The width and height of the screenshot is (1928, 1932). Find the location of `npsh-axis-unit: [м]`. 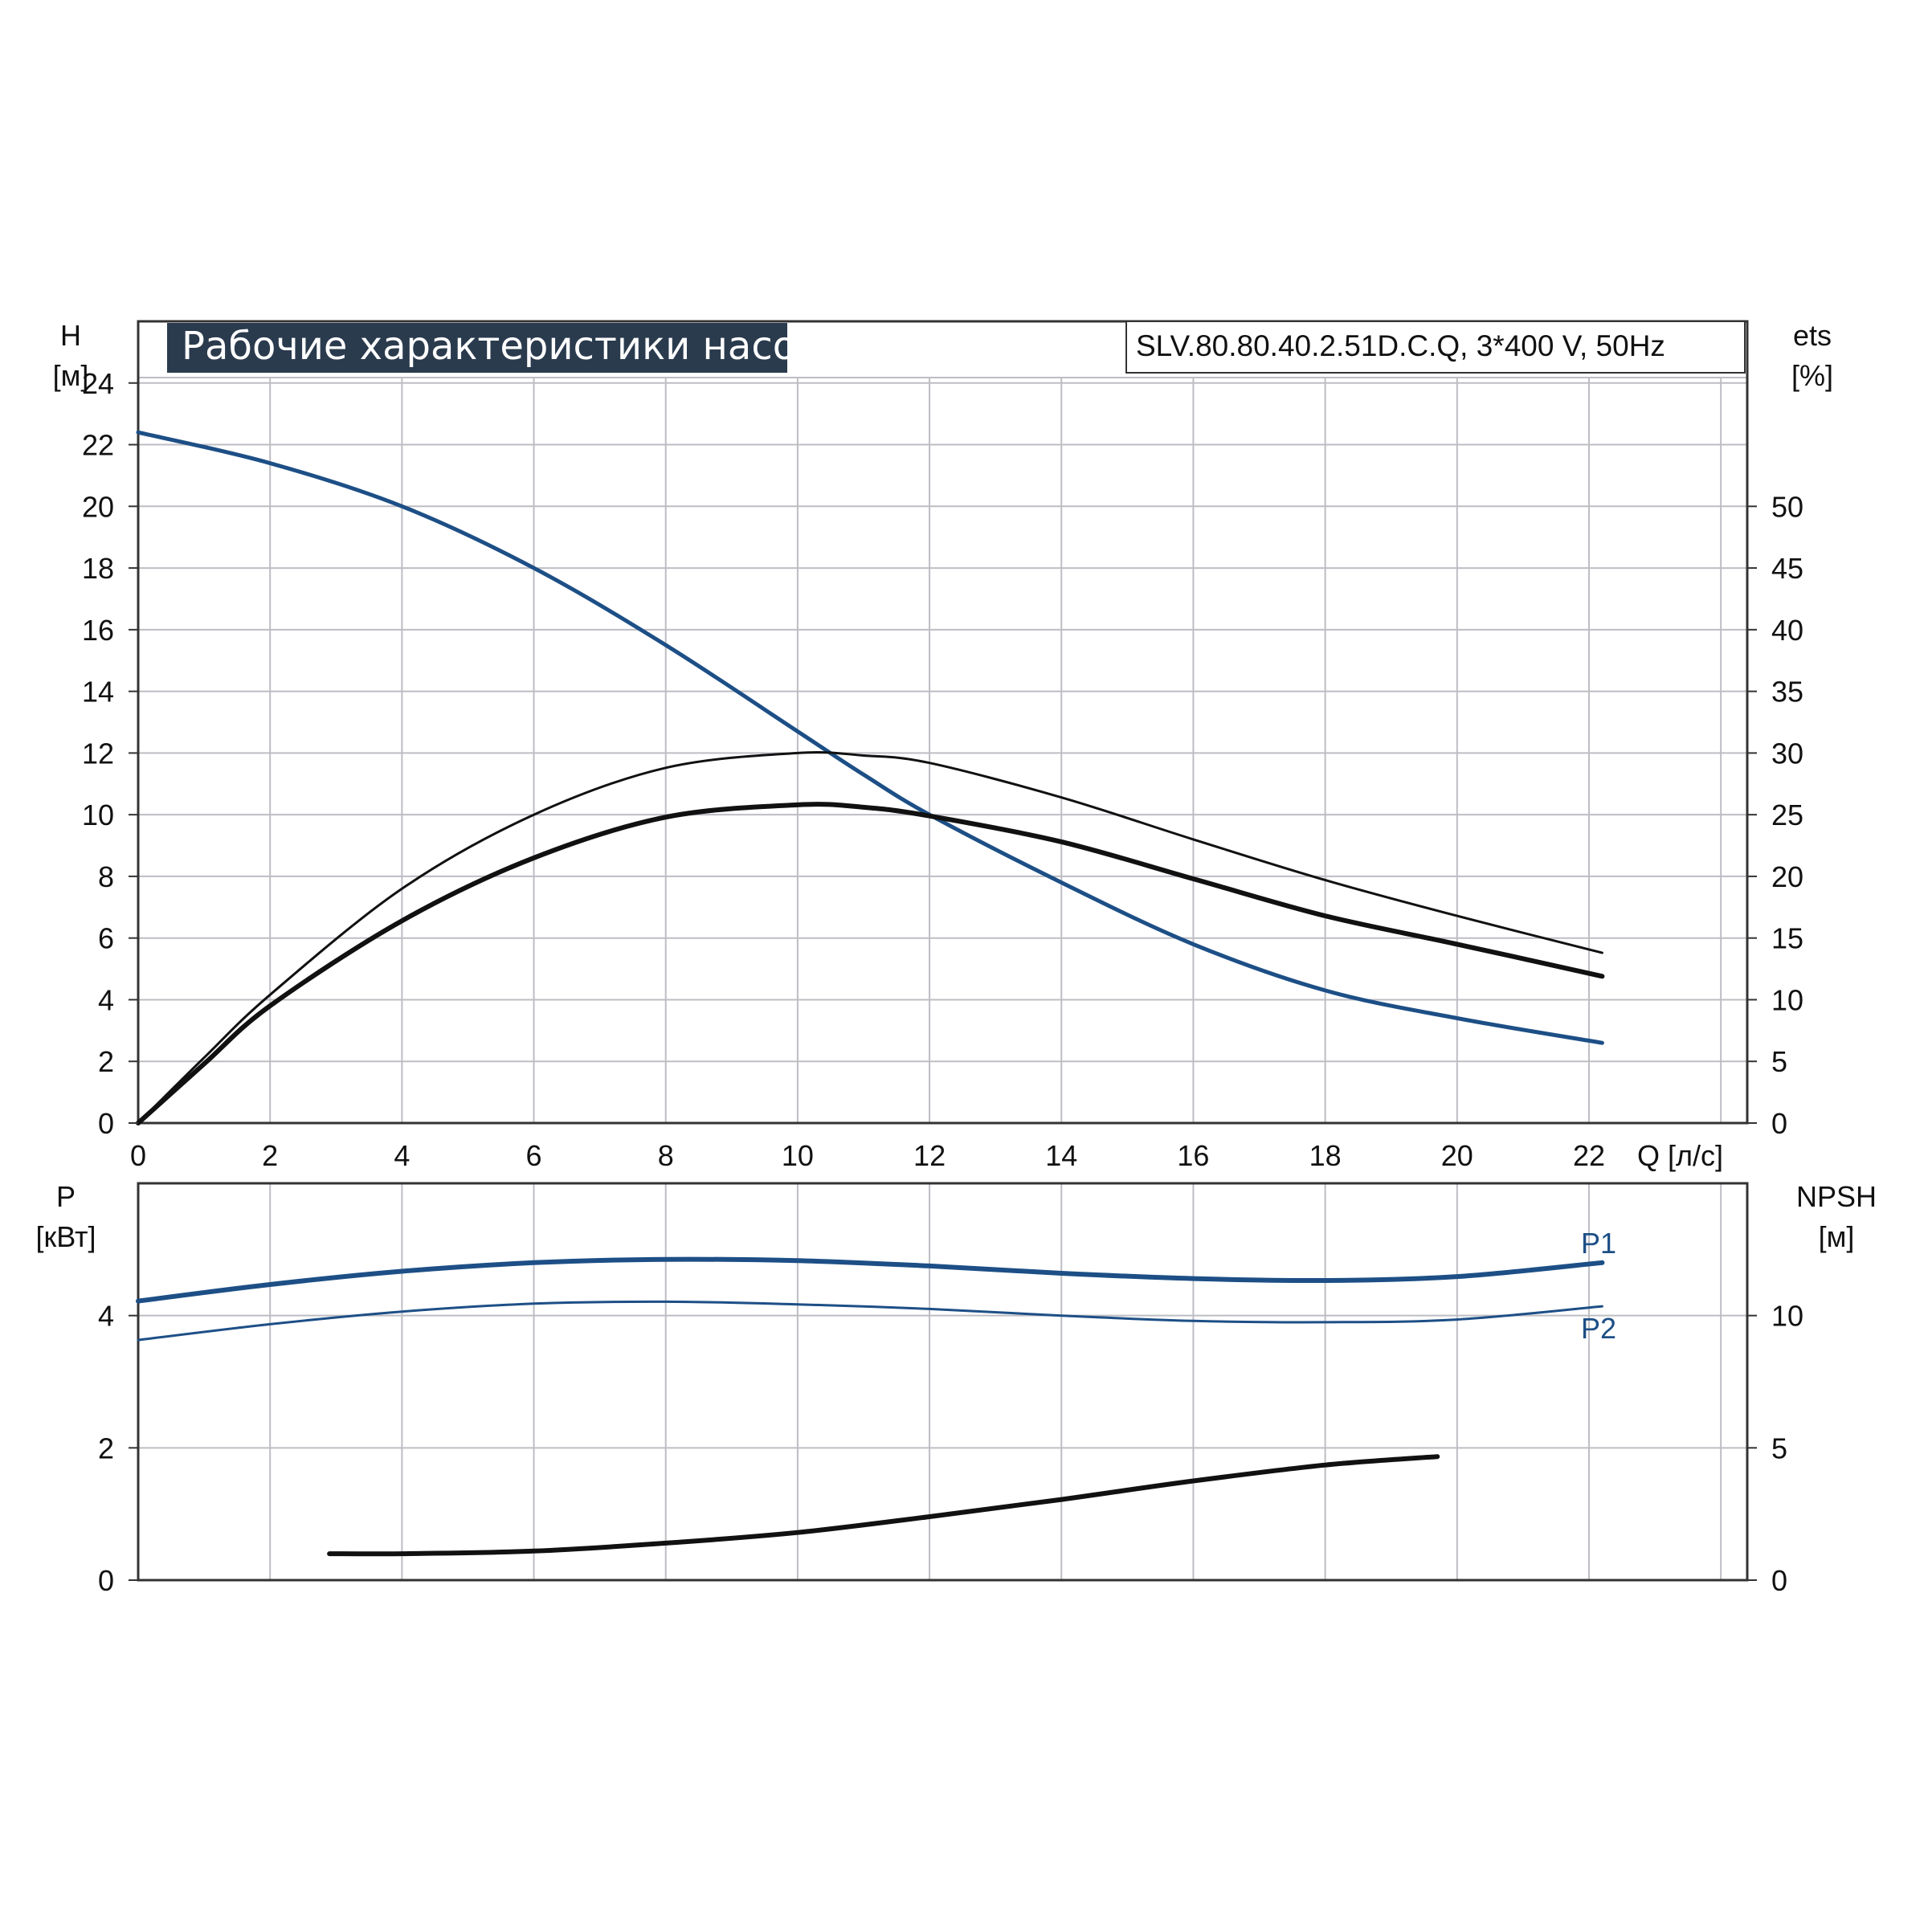

npsh-axis-unit: [м] is located at coordinates (1837, 1237).